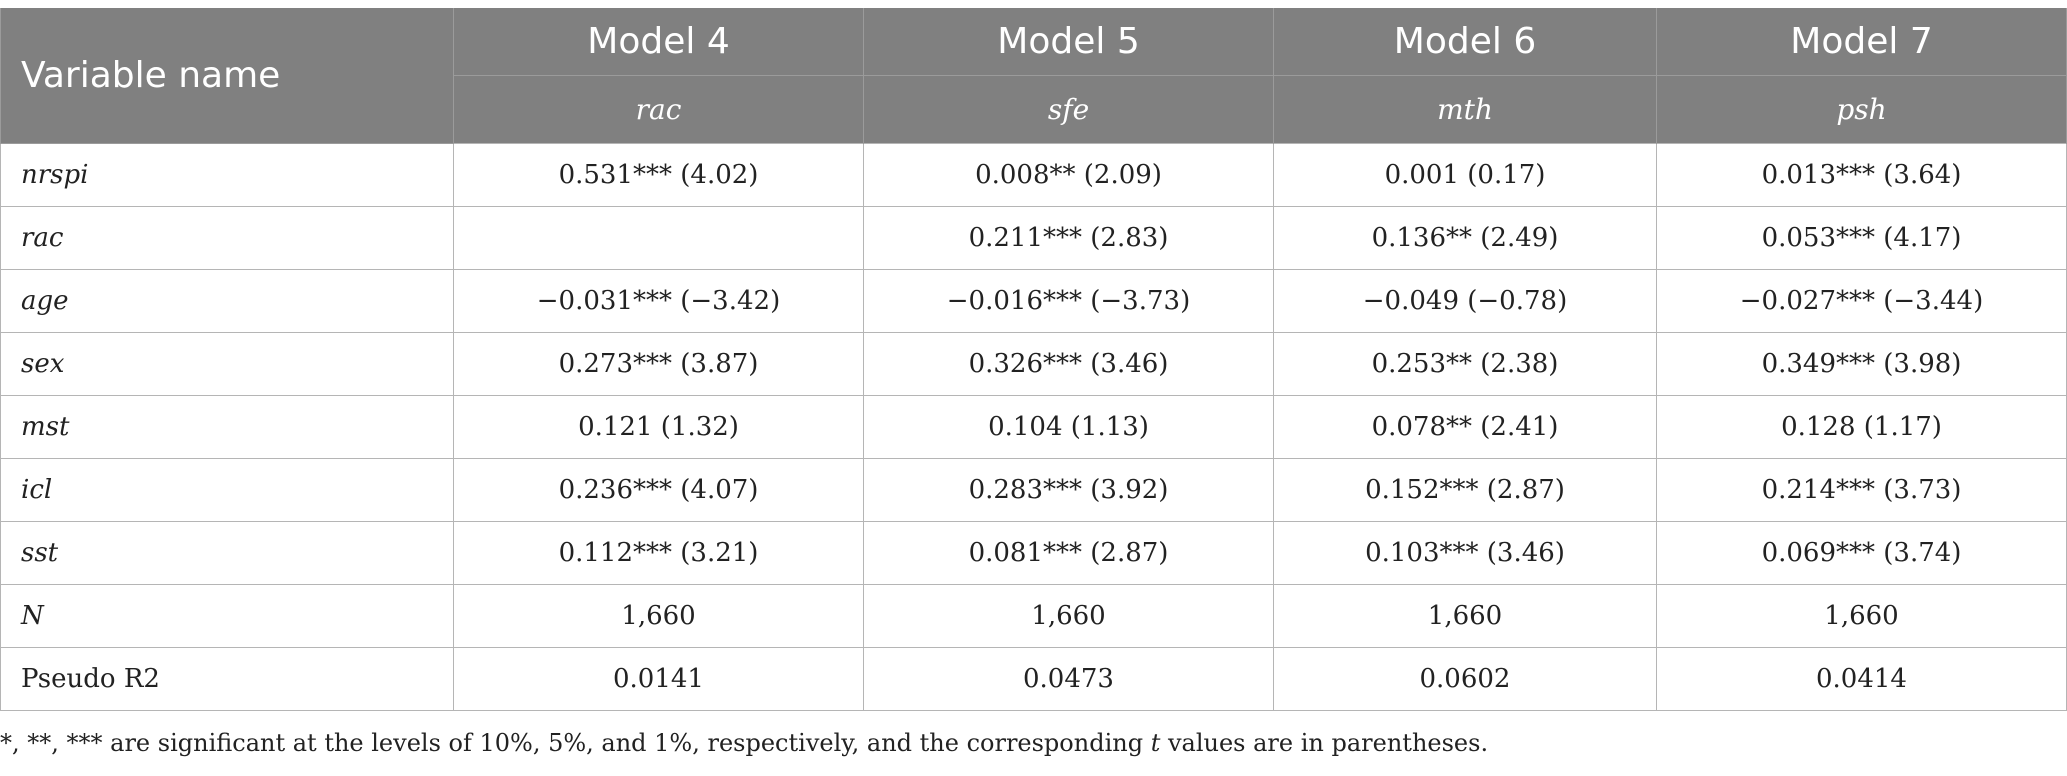 This screenshot has height=776, width=2067. Describe the element at coordinates (1068, 553) in the screenshot. I see `coefficient-cell: 0.081*** (2.87)` at that location.